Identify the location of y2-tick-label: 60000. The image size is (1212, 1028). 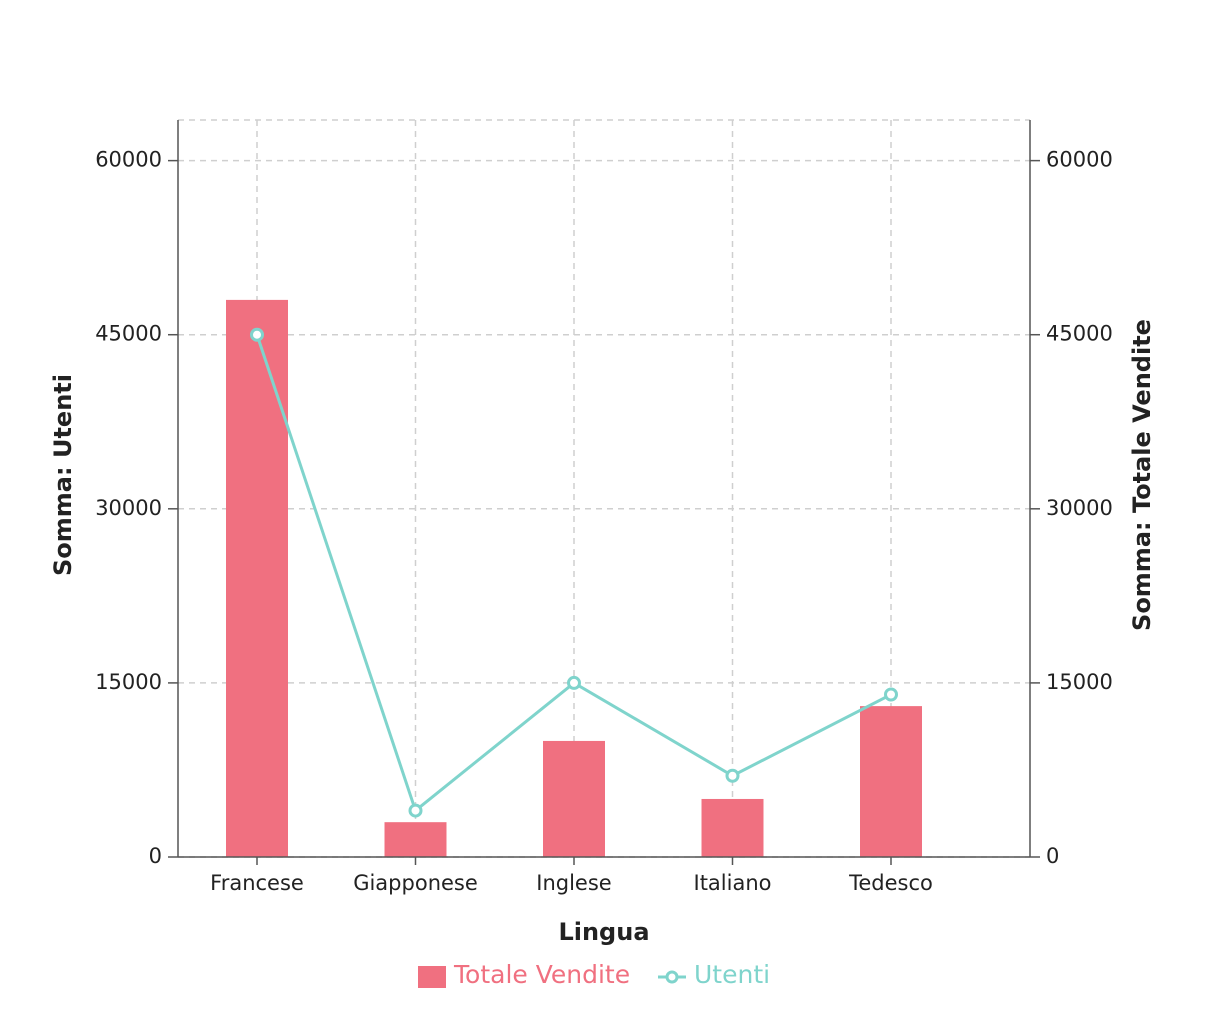
(1079, 160).